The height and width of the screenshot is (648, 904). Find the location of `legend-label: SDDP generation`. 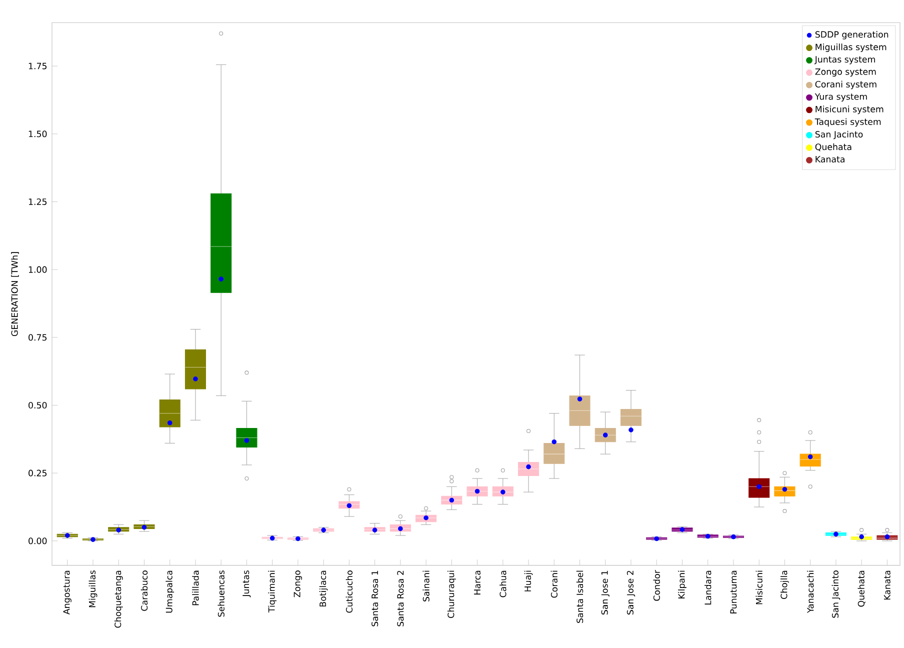

legend-label: SDDP generation is located at coordinates (851, 35).